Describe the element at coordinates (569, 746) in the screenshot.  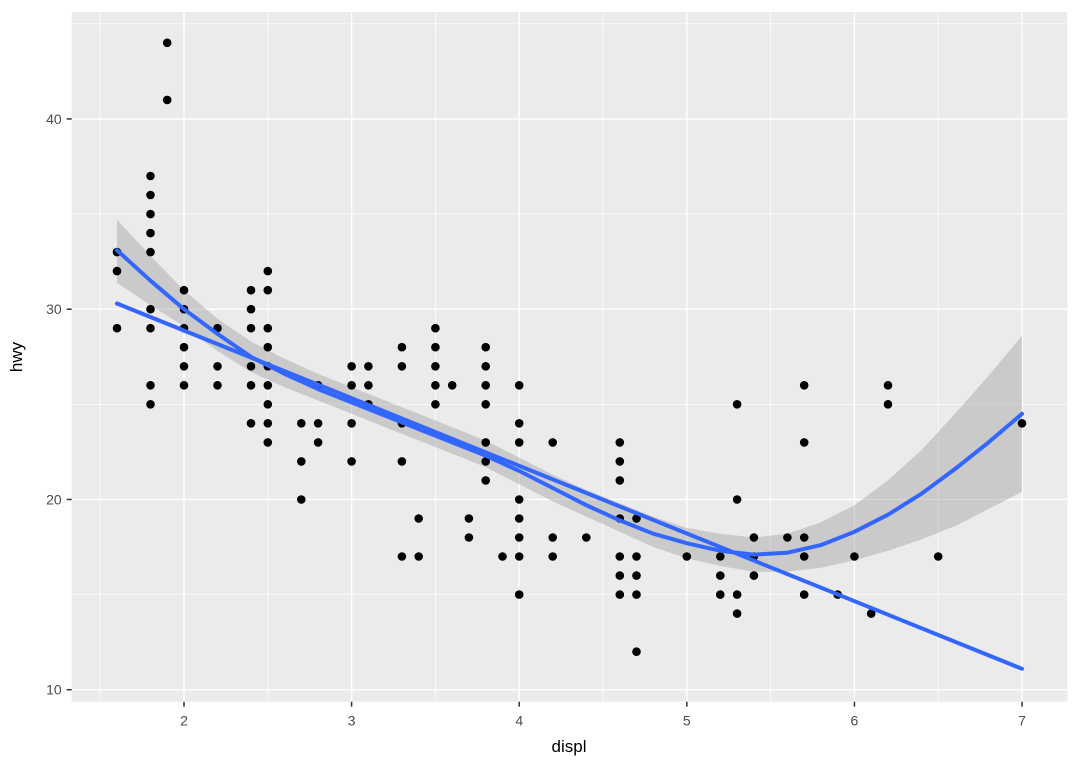
I see `x-axis-title: displ` at that location.